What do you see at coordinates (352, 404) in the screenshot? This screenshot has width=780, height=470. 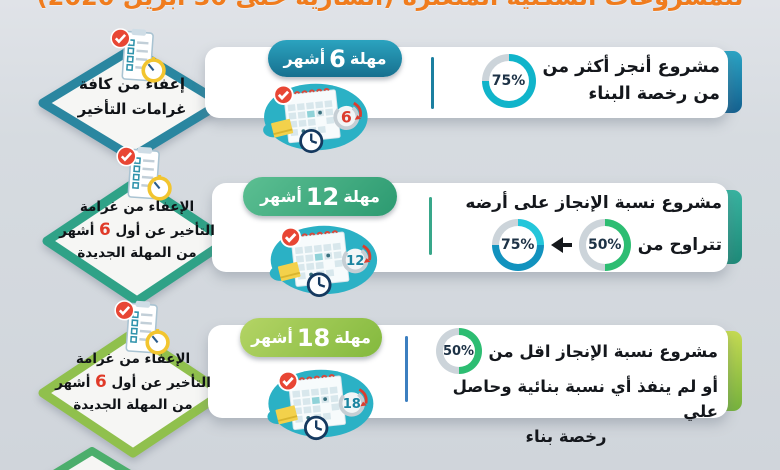 I see `calendar-badge-number: 18` at bounding box center [352, 404].